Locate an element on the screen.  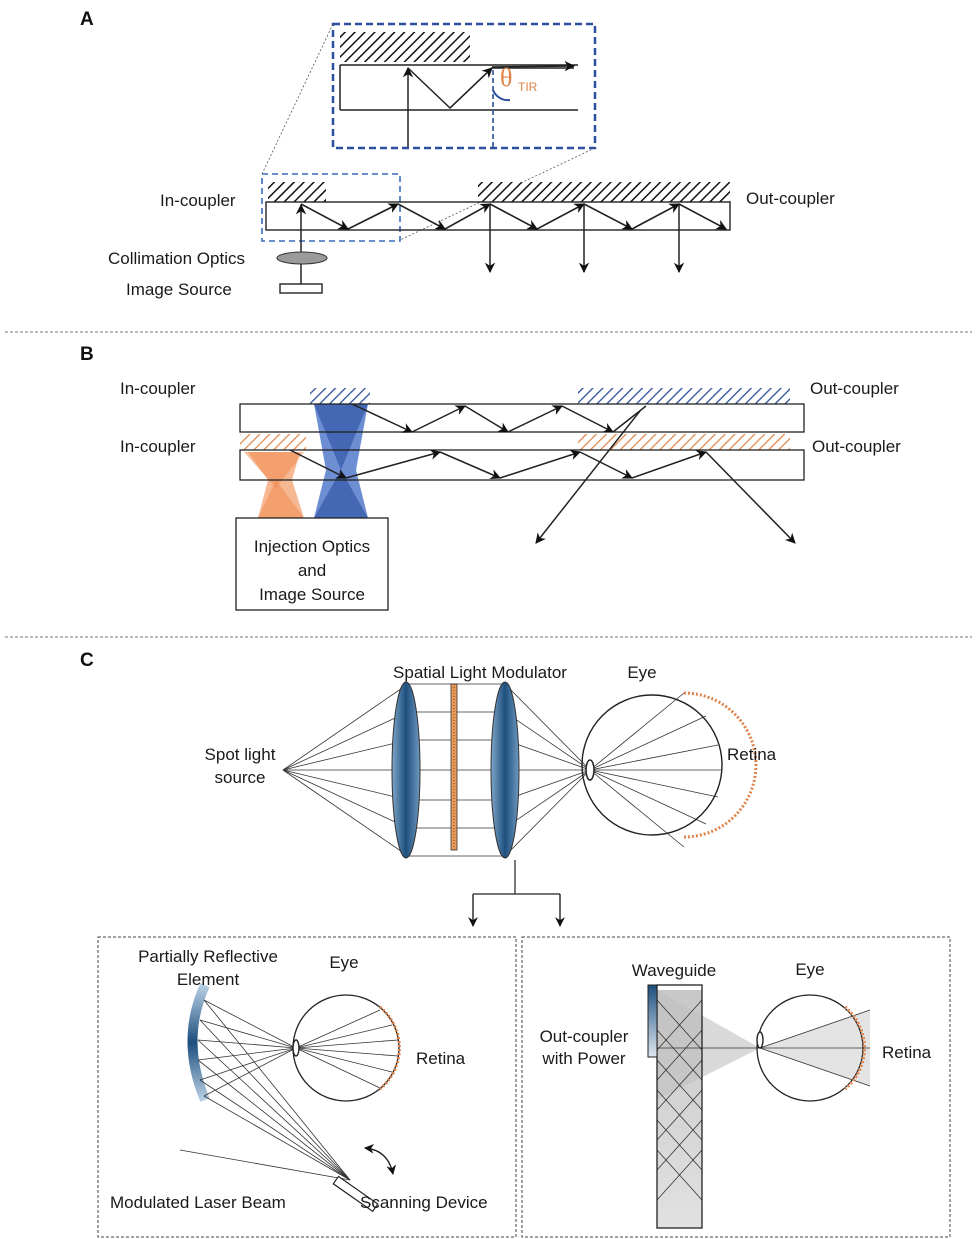
out-coupler-power is located at coordinates (652, 1021).